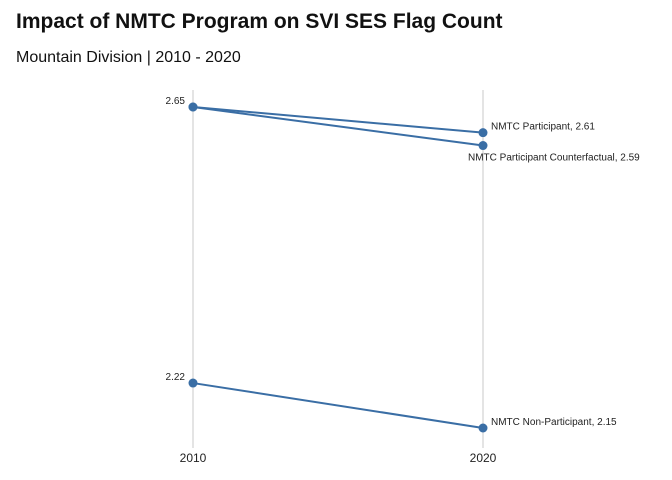 This screenshot has height=480, width=672. What do you see at coordinates (193, 383) in the screenshot?
I see `data-point-nmtc-non-participant-2010` at bounding box center [193, 383].